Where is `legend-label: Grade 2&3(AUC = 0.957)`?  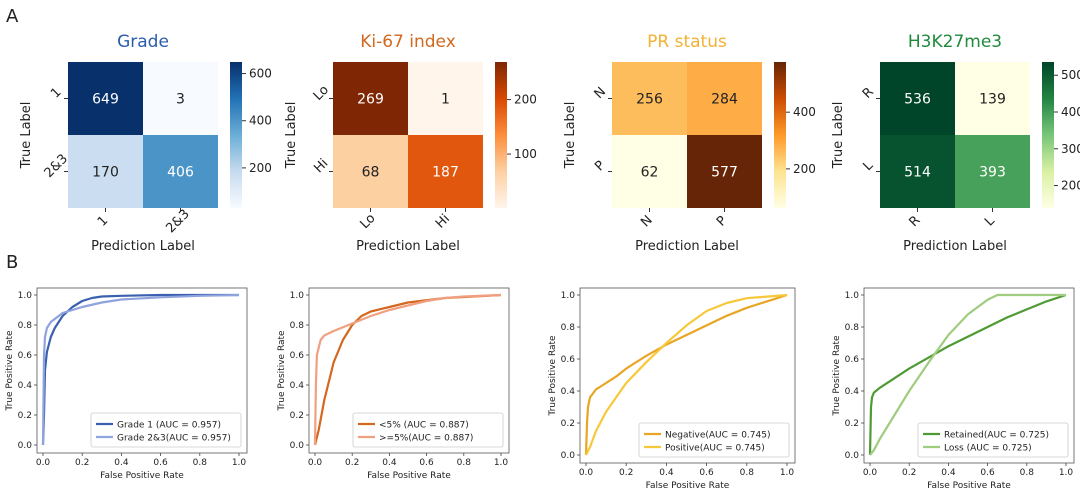
legend-label: Grade 2&3(AUC = 0.957) is located at coordinates (174, 439).